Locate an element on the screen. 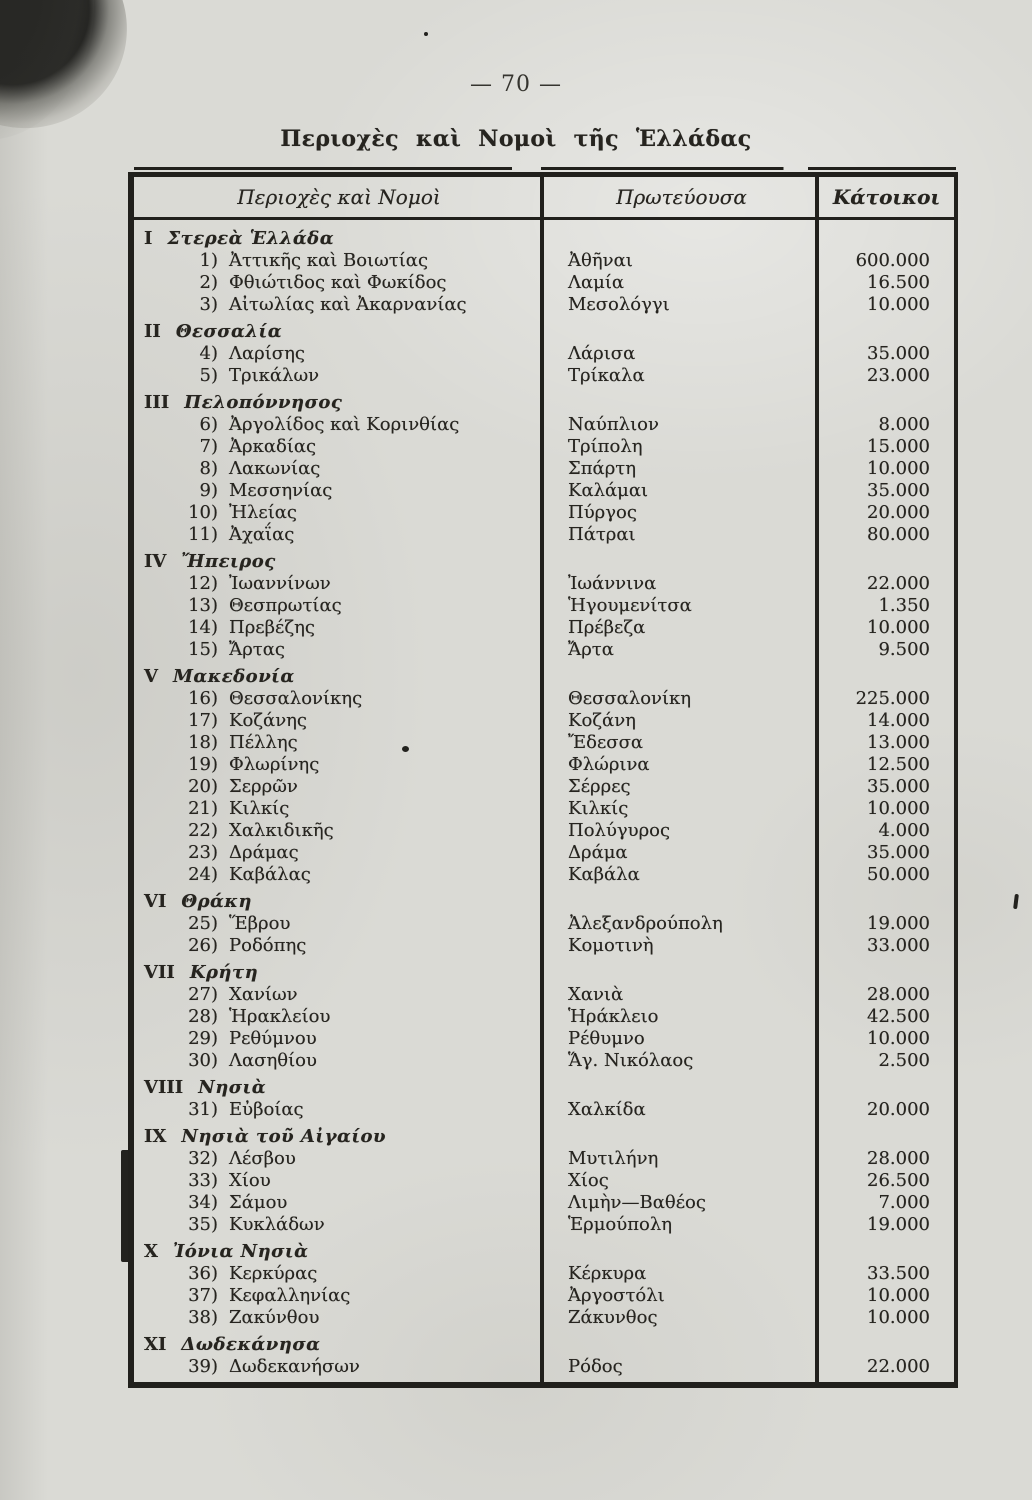 Image resolution: width=1032 pixels, height=1500 pixels. section-cell: III Πελοπόννησος is located at coordinates (339, 403).